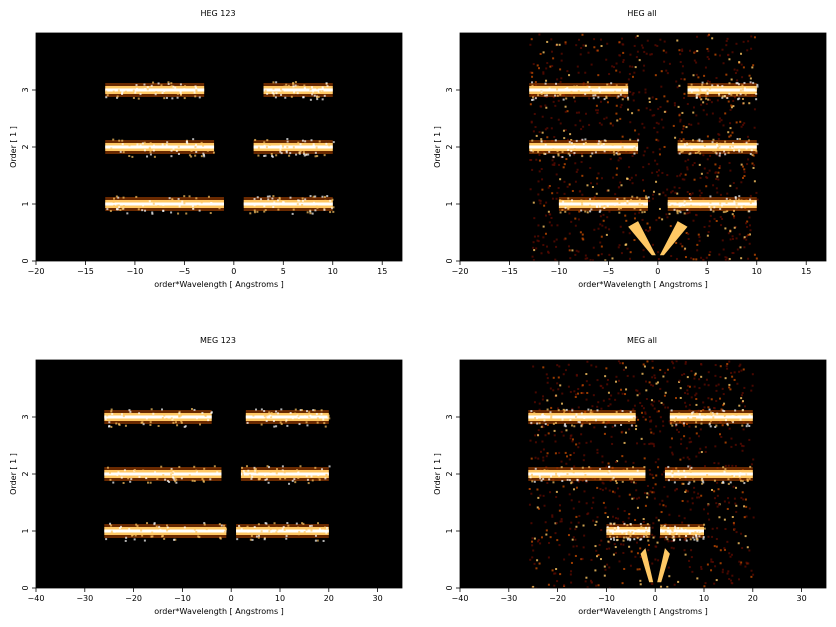 This screenshot has height=627, width=836. I want to click on x-tick-label: −15, so click(85, 271).